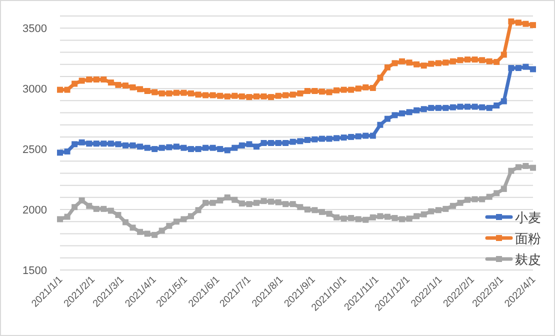  Describe the element at coordinates (34, 210) in the screenshot. I see `y-tick-label: 2000` at that location.